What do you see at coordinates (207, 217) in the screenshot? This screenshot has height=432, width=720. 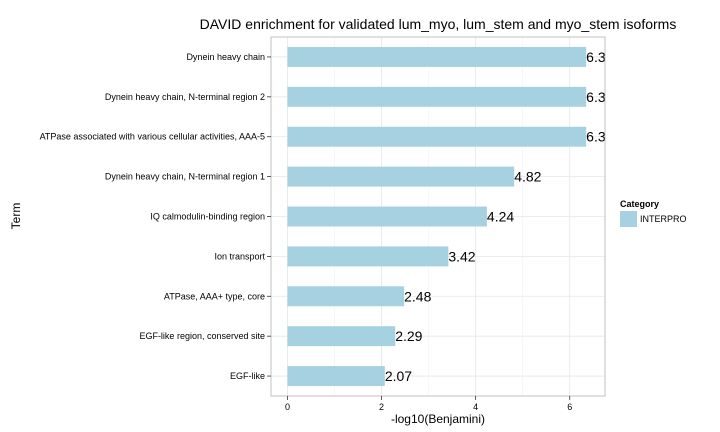 I see `y-tick-label: IQ calmodulin-binding region` at bounding box center [207, 217].